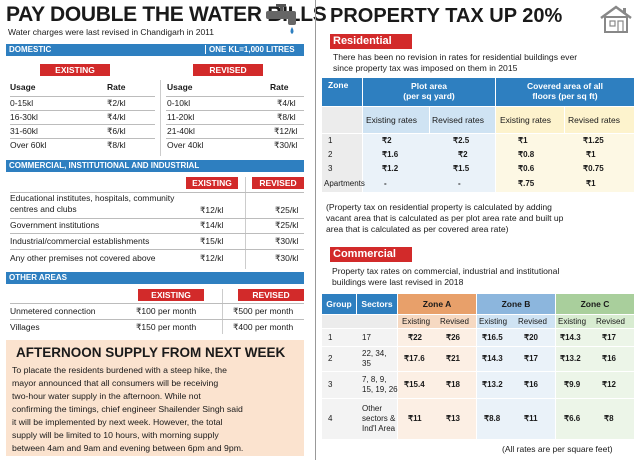  Describe the element at coordinates (212, 225) in the screenshot. I see `table-cell: ₹14/kl` at that location.